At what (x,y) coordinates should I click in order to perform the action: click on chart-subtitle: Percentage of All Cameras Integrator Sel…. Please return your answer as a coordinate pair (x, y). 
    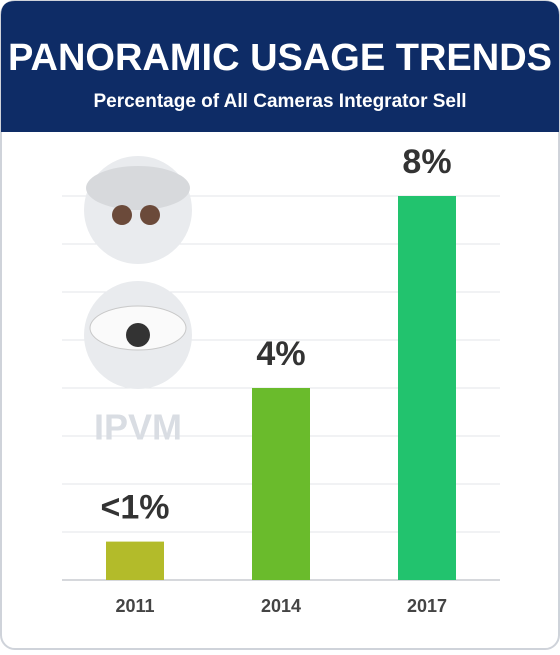
    Looking at the image, I should click on (279, 101).